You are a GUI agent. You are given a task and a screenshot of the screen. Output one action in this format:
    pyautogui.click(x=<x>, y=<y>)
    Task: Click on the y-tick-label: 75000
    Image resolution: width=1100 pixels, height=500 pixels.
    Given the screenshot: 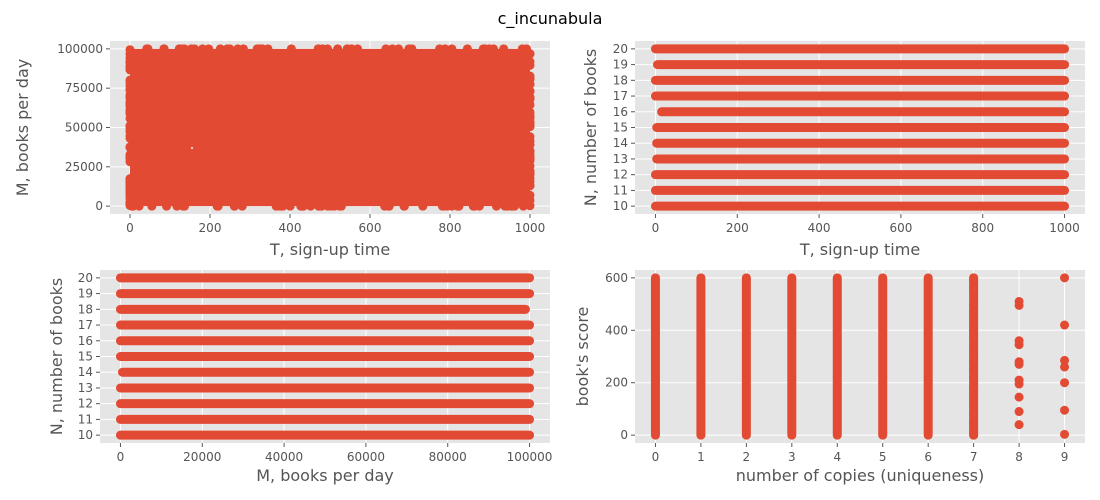 What is the action you would take?
    pyautogui.click(x=84, y=88)
    